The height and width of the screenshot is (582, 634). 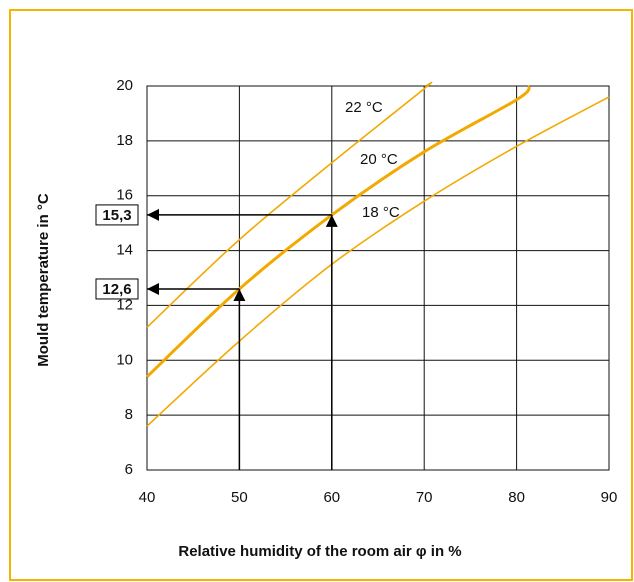 What do you see at coordinates (43, 280) in the screenshot?
I see `y-axis-label: Mould temperature in °C` at bounding box center [43, 280].